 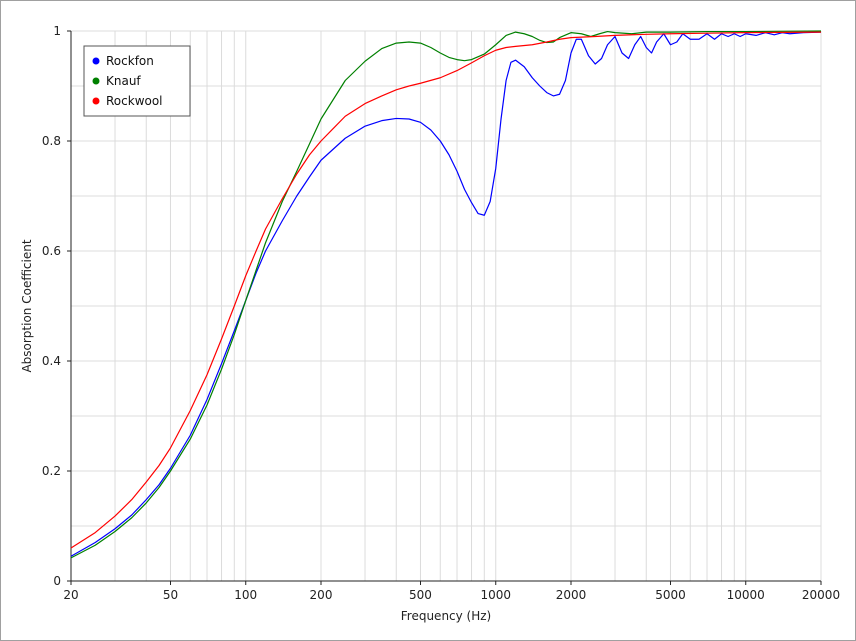 I want to click on x-tick-label: 100, so click(x=245, y=595).